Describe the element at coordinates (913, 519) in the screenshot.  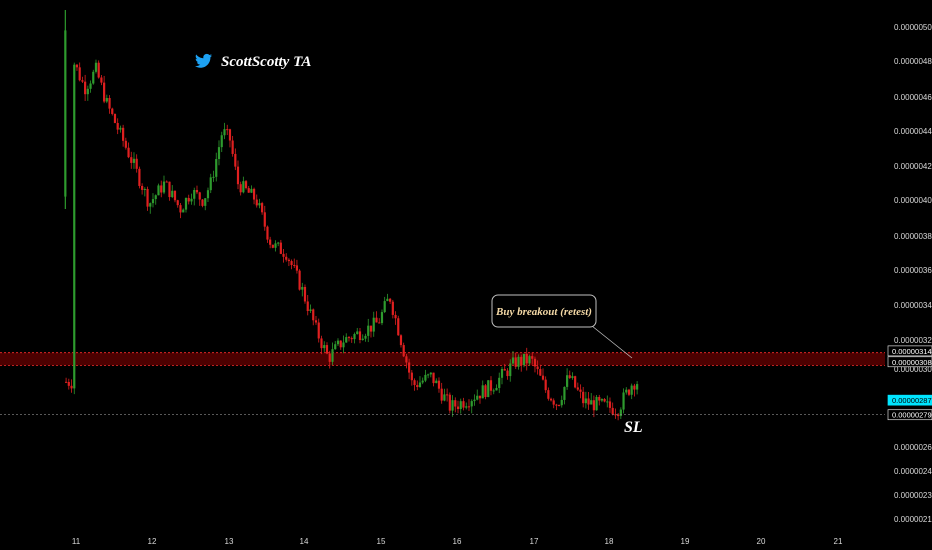
I see `price-tick-label: 0.00000219` at that location.